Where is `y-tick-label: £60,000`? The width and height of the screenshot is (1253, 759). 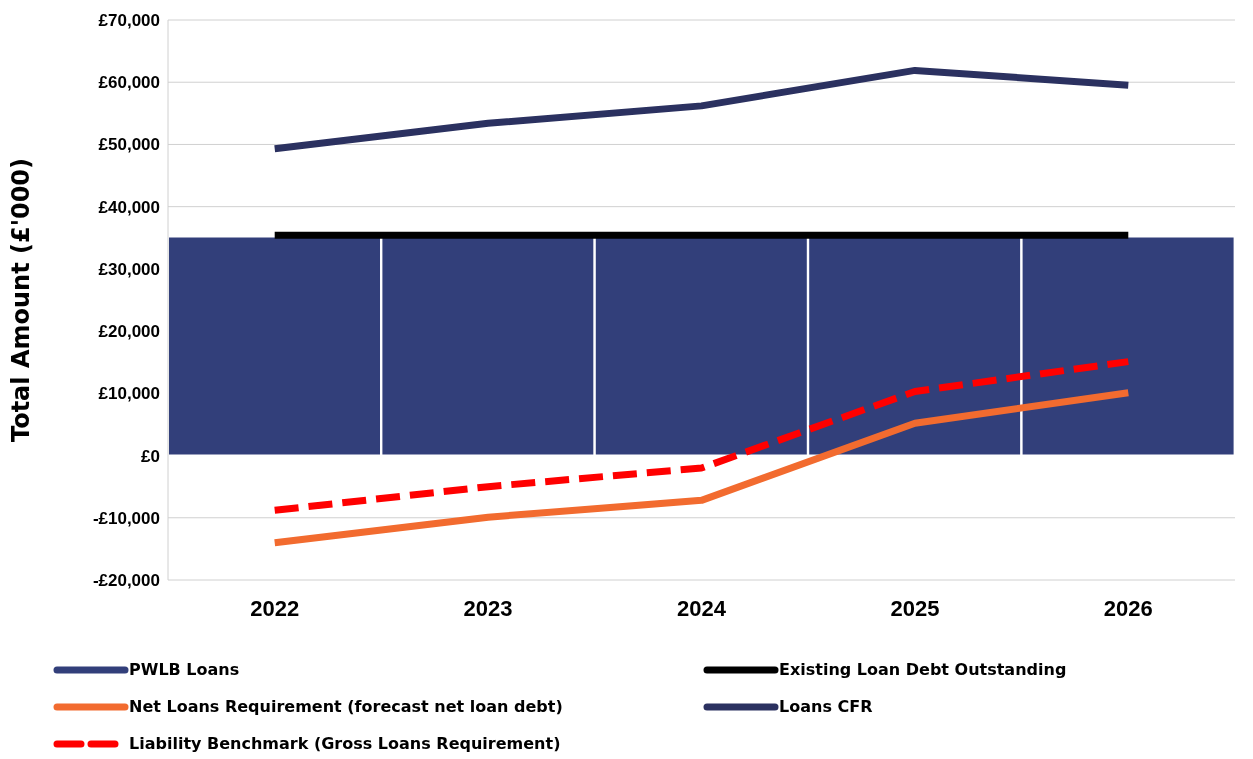
y-tick-label: £60,000 is located at coordinates (129, 83).